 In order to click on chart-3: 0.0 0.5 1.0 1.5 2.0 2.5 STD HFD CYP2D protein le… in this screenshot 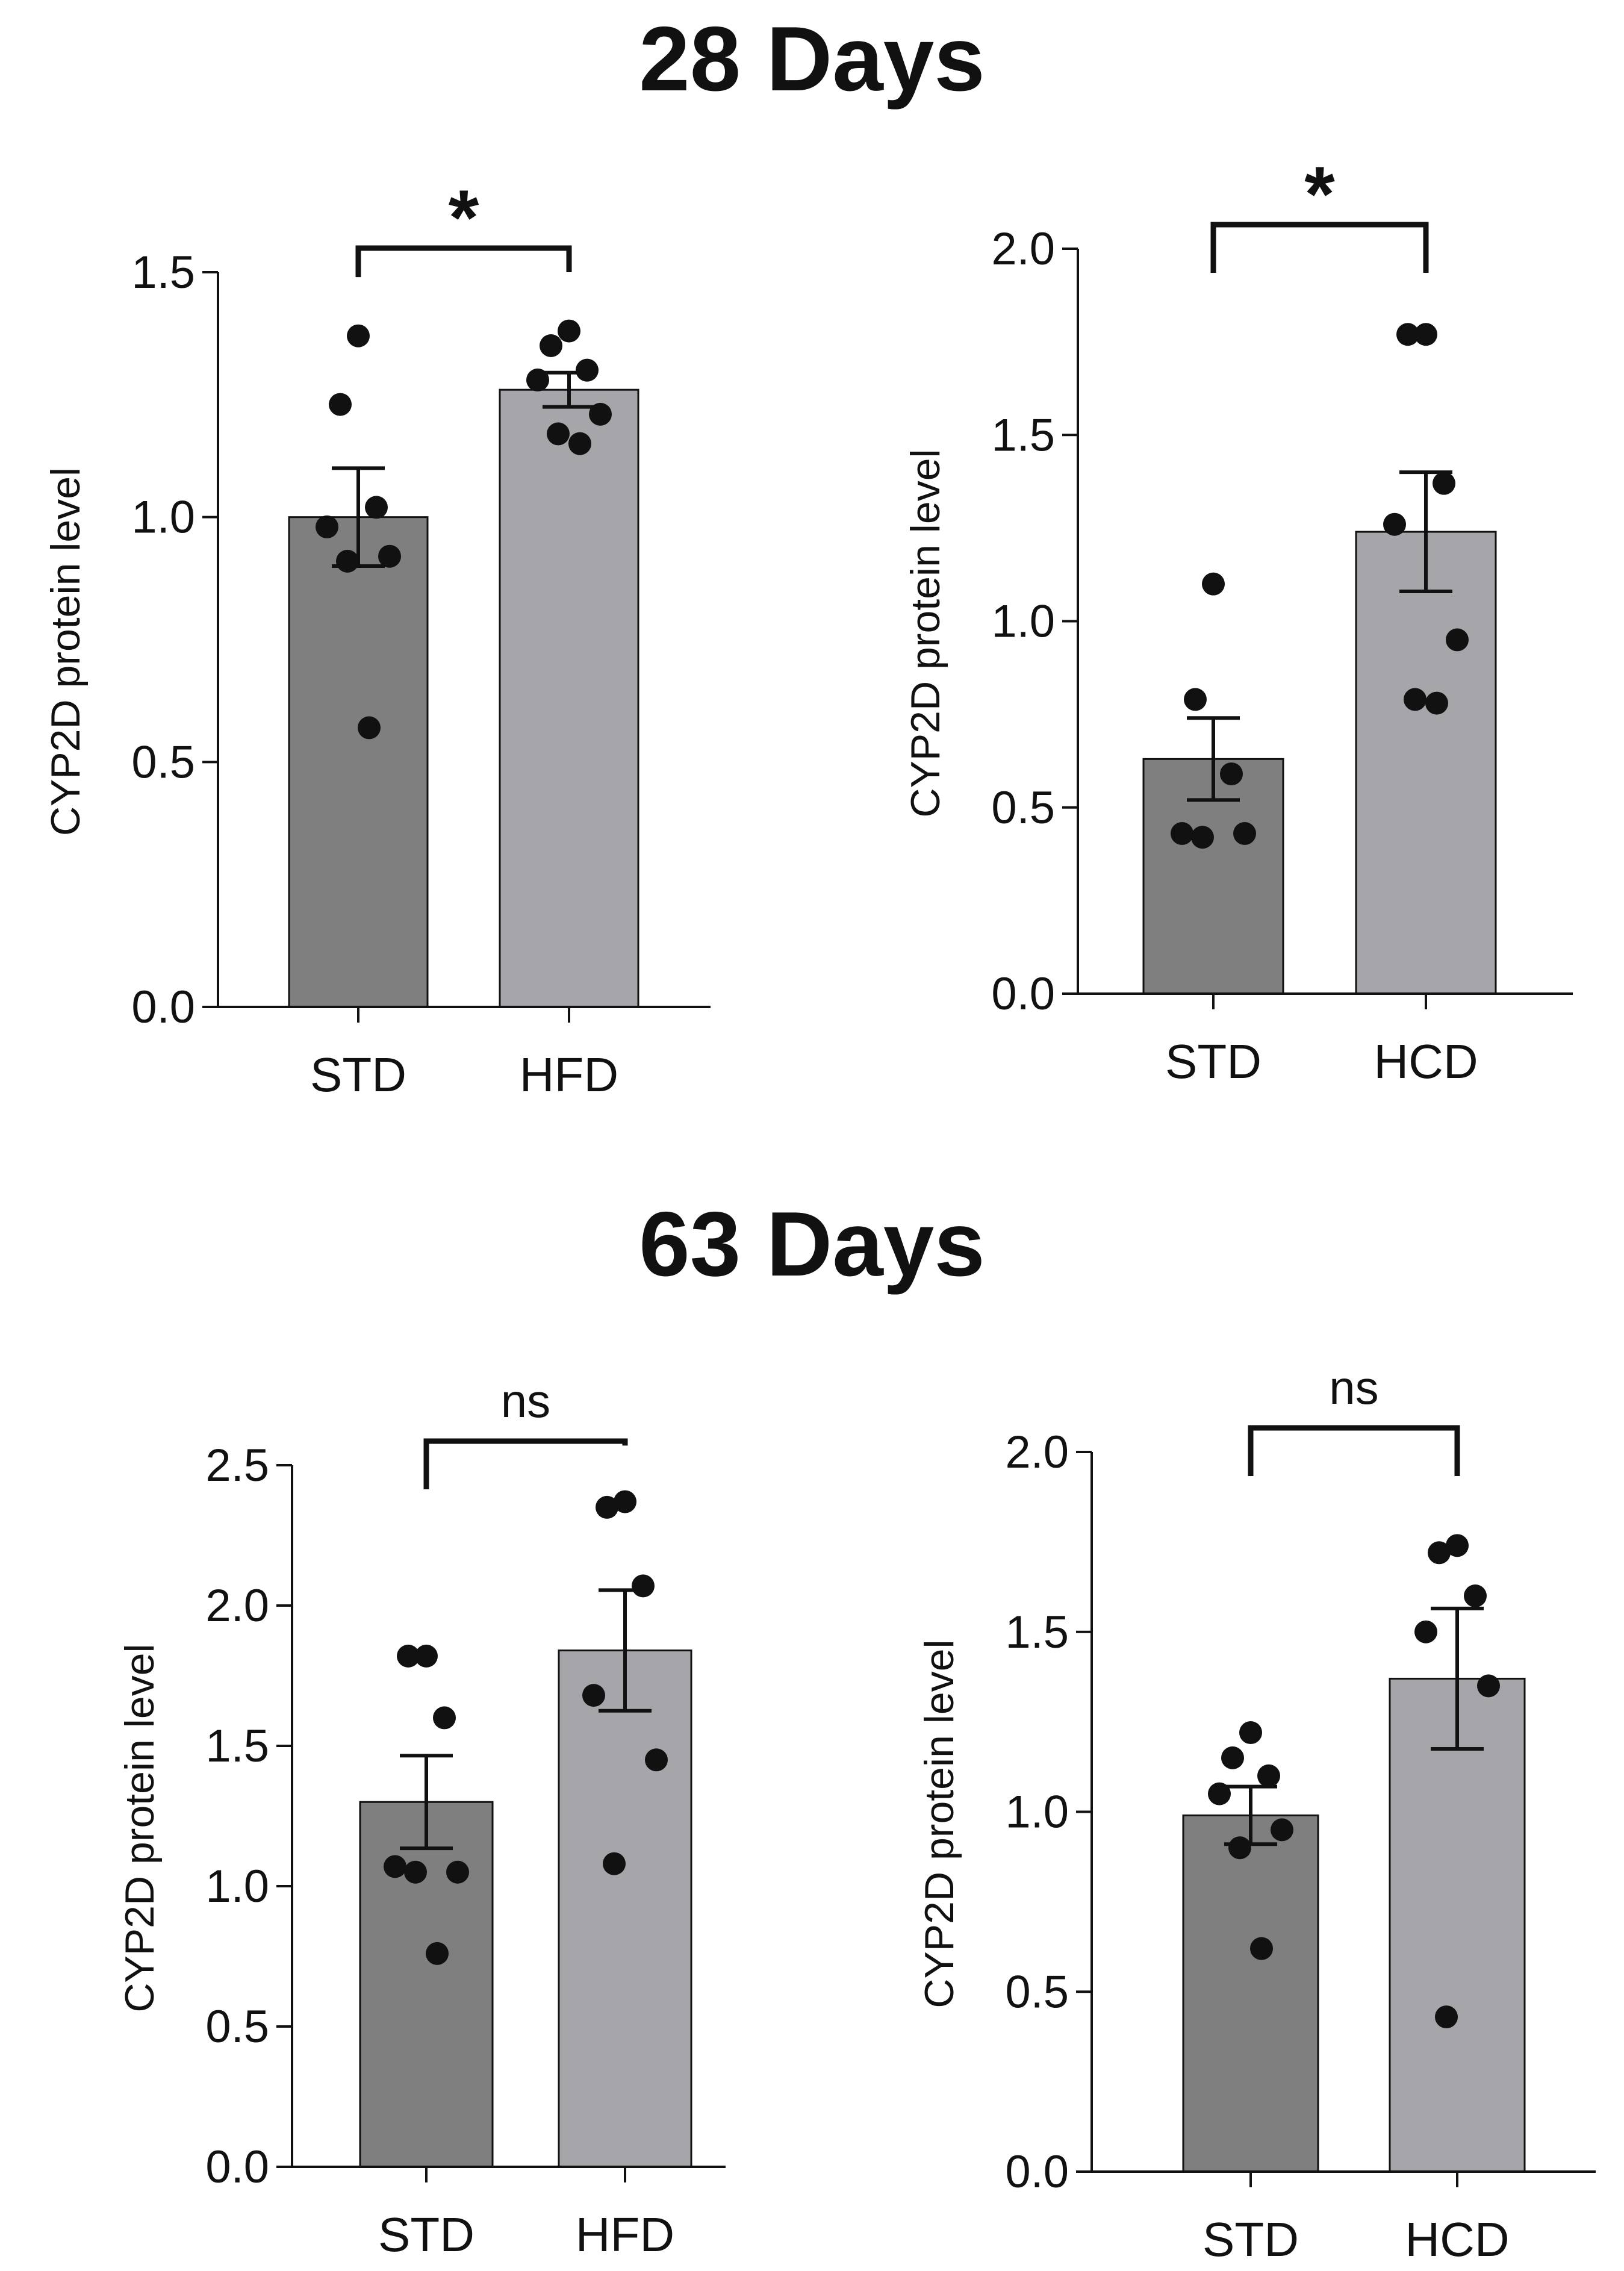, I will do `click(421, 1817)`.